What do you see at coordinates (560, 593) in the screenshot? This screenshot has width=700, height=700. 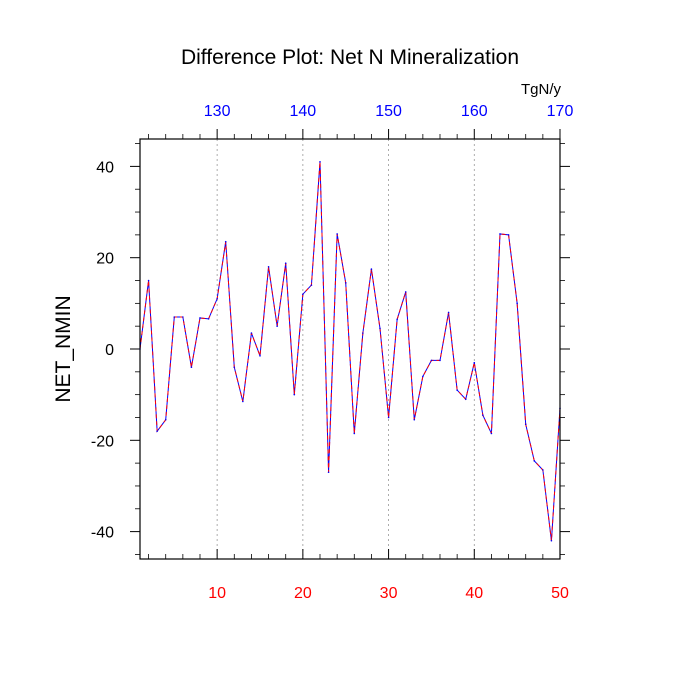 I see `x-bottom-tick-label: 50` at bounding box center [560, 593].